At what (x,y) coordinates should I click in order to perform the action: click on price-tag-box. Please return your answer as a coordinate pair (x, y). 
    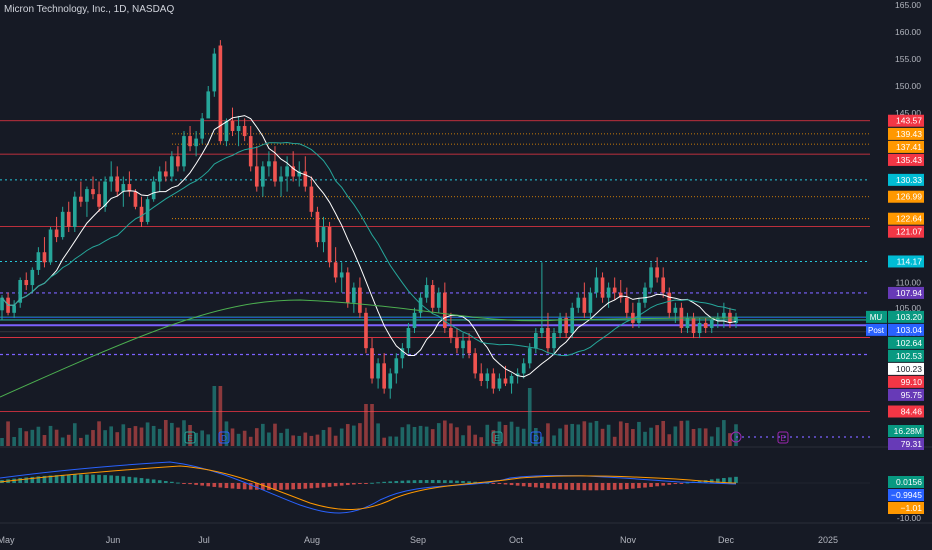
    Looking at the image, I should click on (876, 329).